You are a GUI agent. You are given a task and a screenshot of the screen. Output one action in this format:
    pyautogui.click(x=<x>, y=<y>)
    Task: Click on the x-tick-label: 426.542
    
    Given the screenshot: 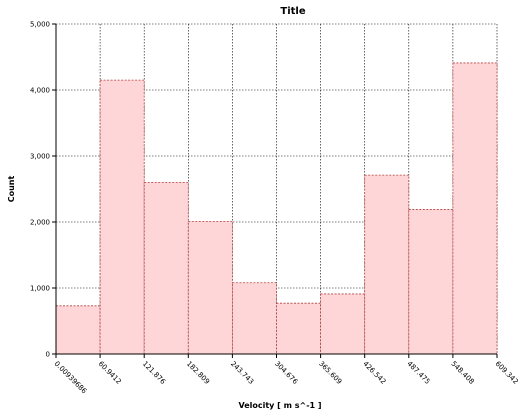 What is the action you would take?
    pyautogui.click(x=374, y=373)
    